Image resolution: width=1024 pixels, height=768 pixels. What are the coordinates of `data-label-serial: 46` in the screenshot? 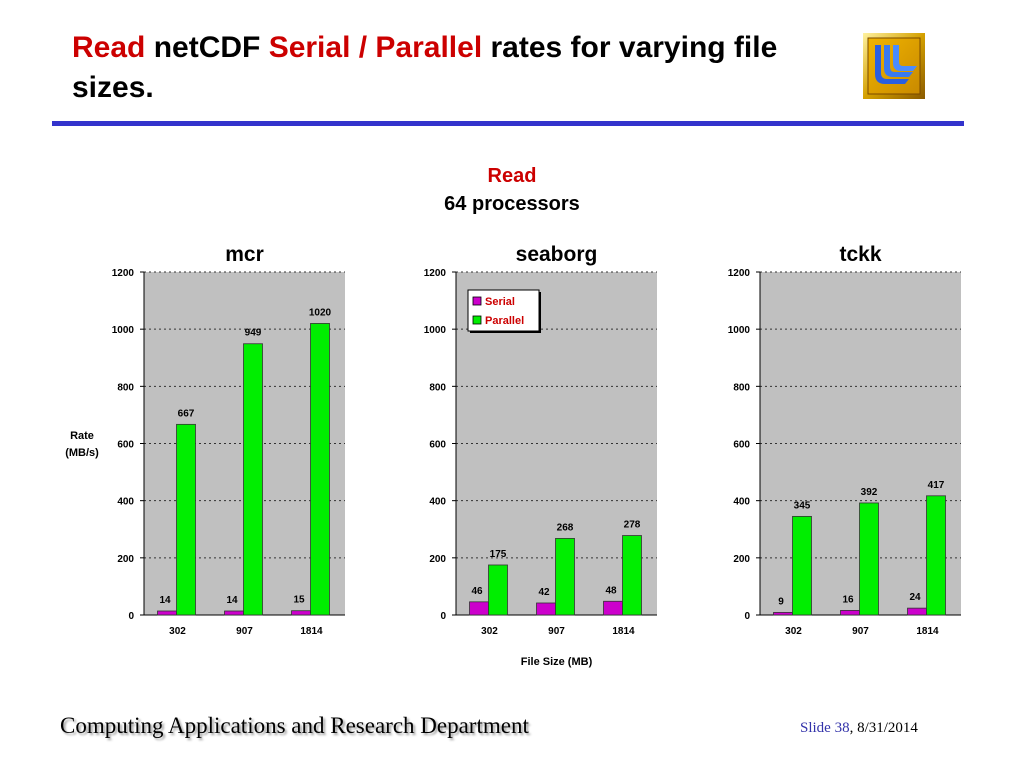 It's located at (477, 591).